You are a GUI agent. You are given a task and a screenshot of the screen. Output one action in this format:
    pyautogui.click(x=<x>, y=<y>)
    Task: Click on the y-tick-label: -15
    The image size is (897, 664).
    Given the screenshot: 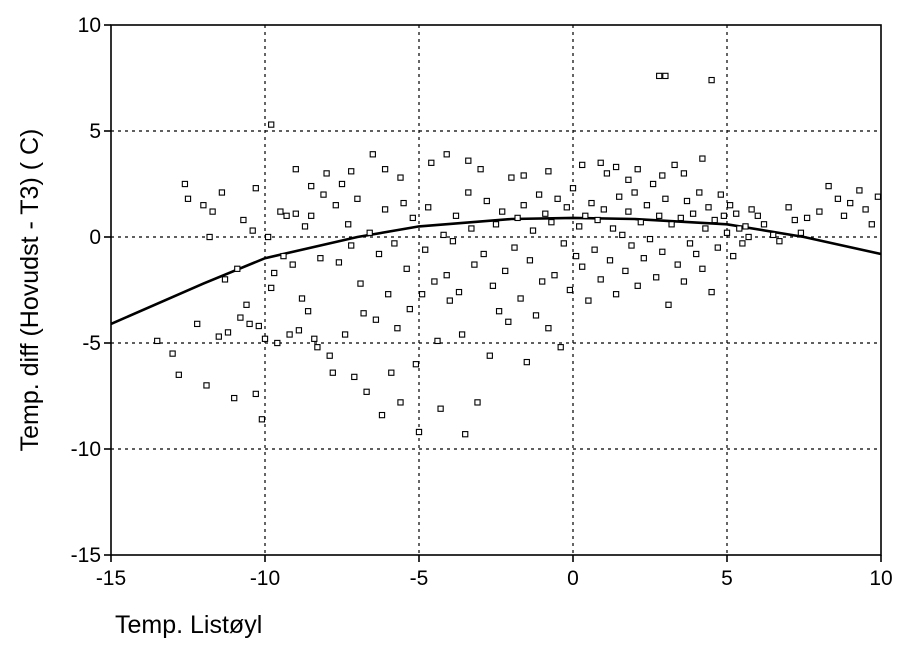 What is the action you would take?
    pyautogui.click(x=86, y=555)
    